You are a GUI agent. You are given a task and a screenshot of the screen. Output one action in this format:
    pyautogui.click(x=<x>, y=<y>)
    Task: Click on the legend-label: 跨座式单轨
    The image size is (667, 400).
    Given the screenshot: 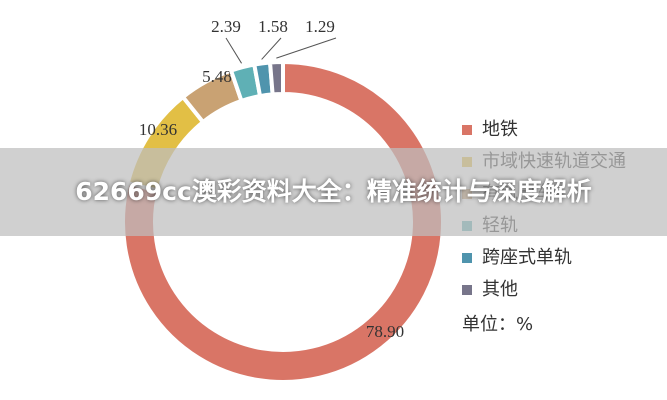 What is the action you would take?
    pyautogui.click(x=527, y=257)
    